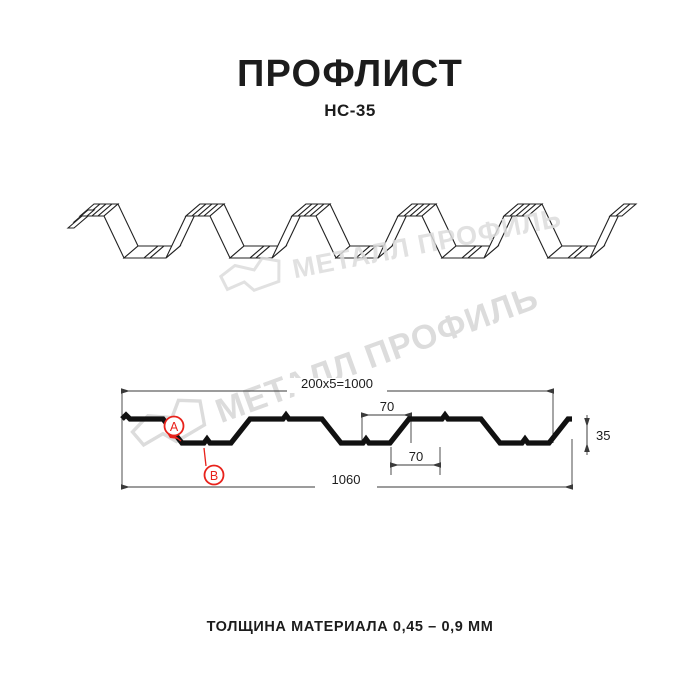 This screenshot has height=700, width=700. Describe the element at coordinates (350, 627) in the screenshot. I see `material-thickness-note: ТОЛЩИНА МАТЕРИАЛА 0,45 – 0,9 ММ` at that location.